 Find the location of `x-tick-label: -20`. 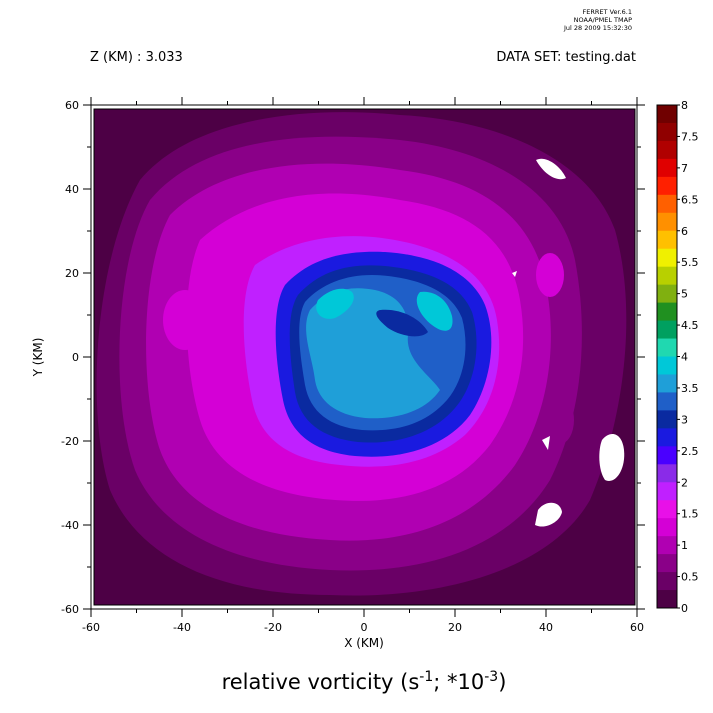

x-tick-label: -20 is located at coordinates (273, 627).